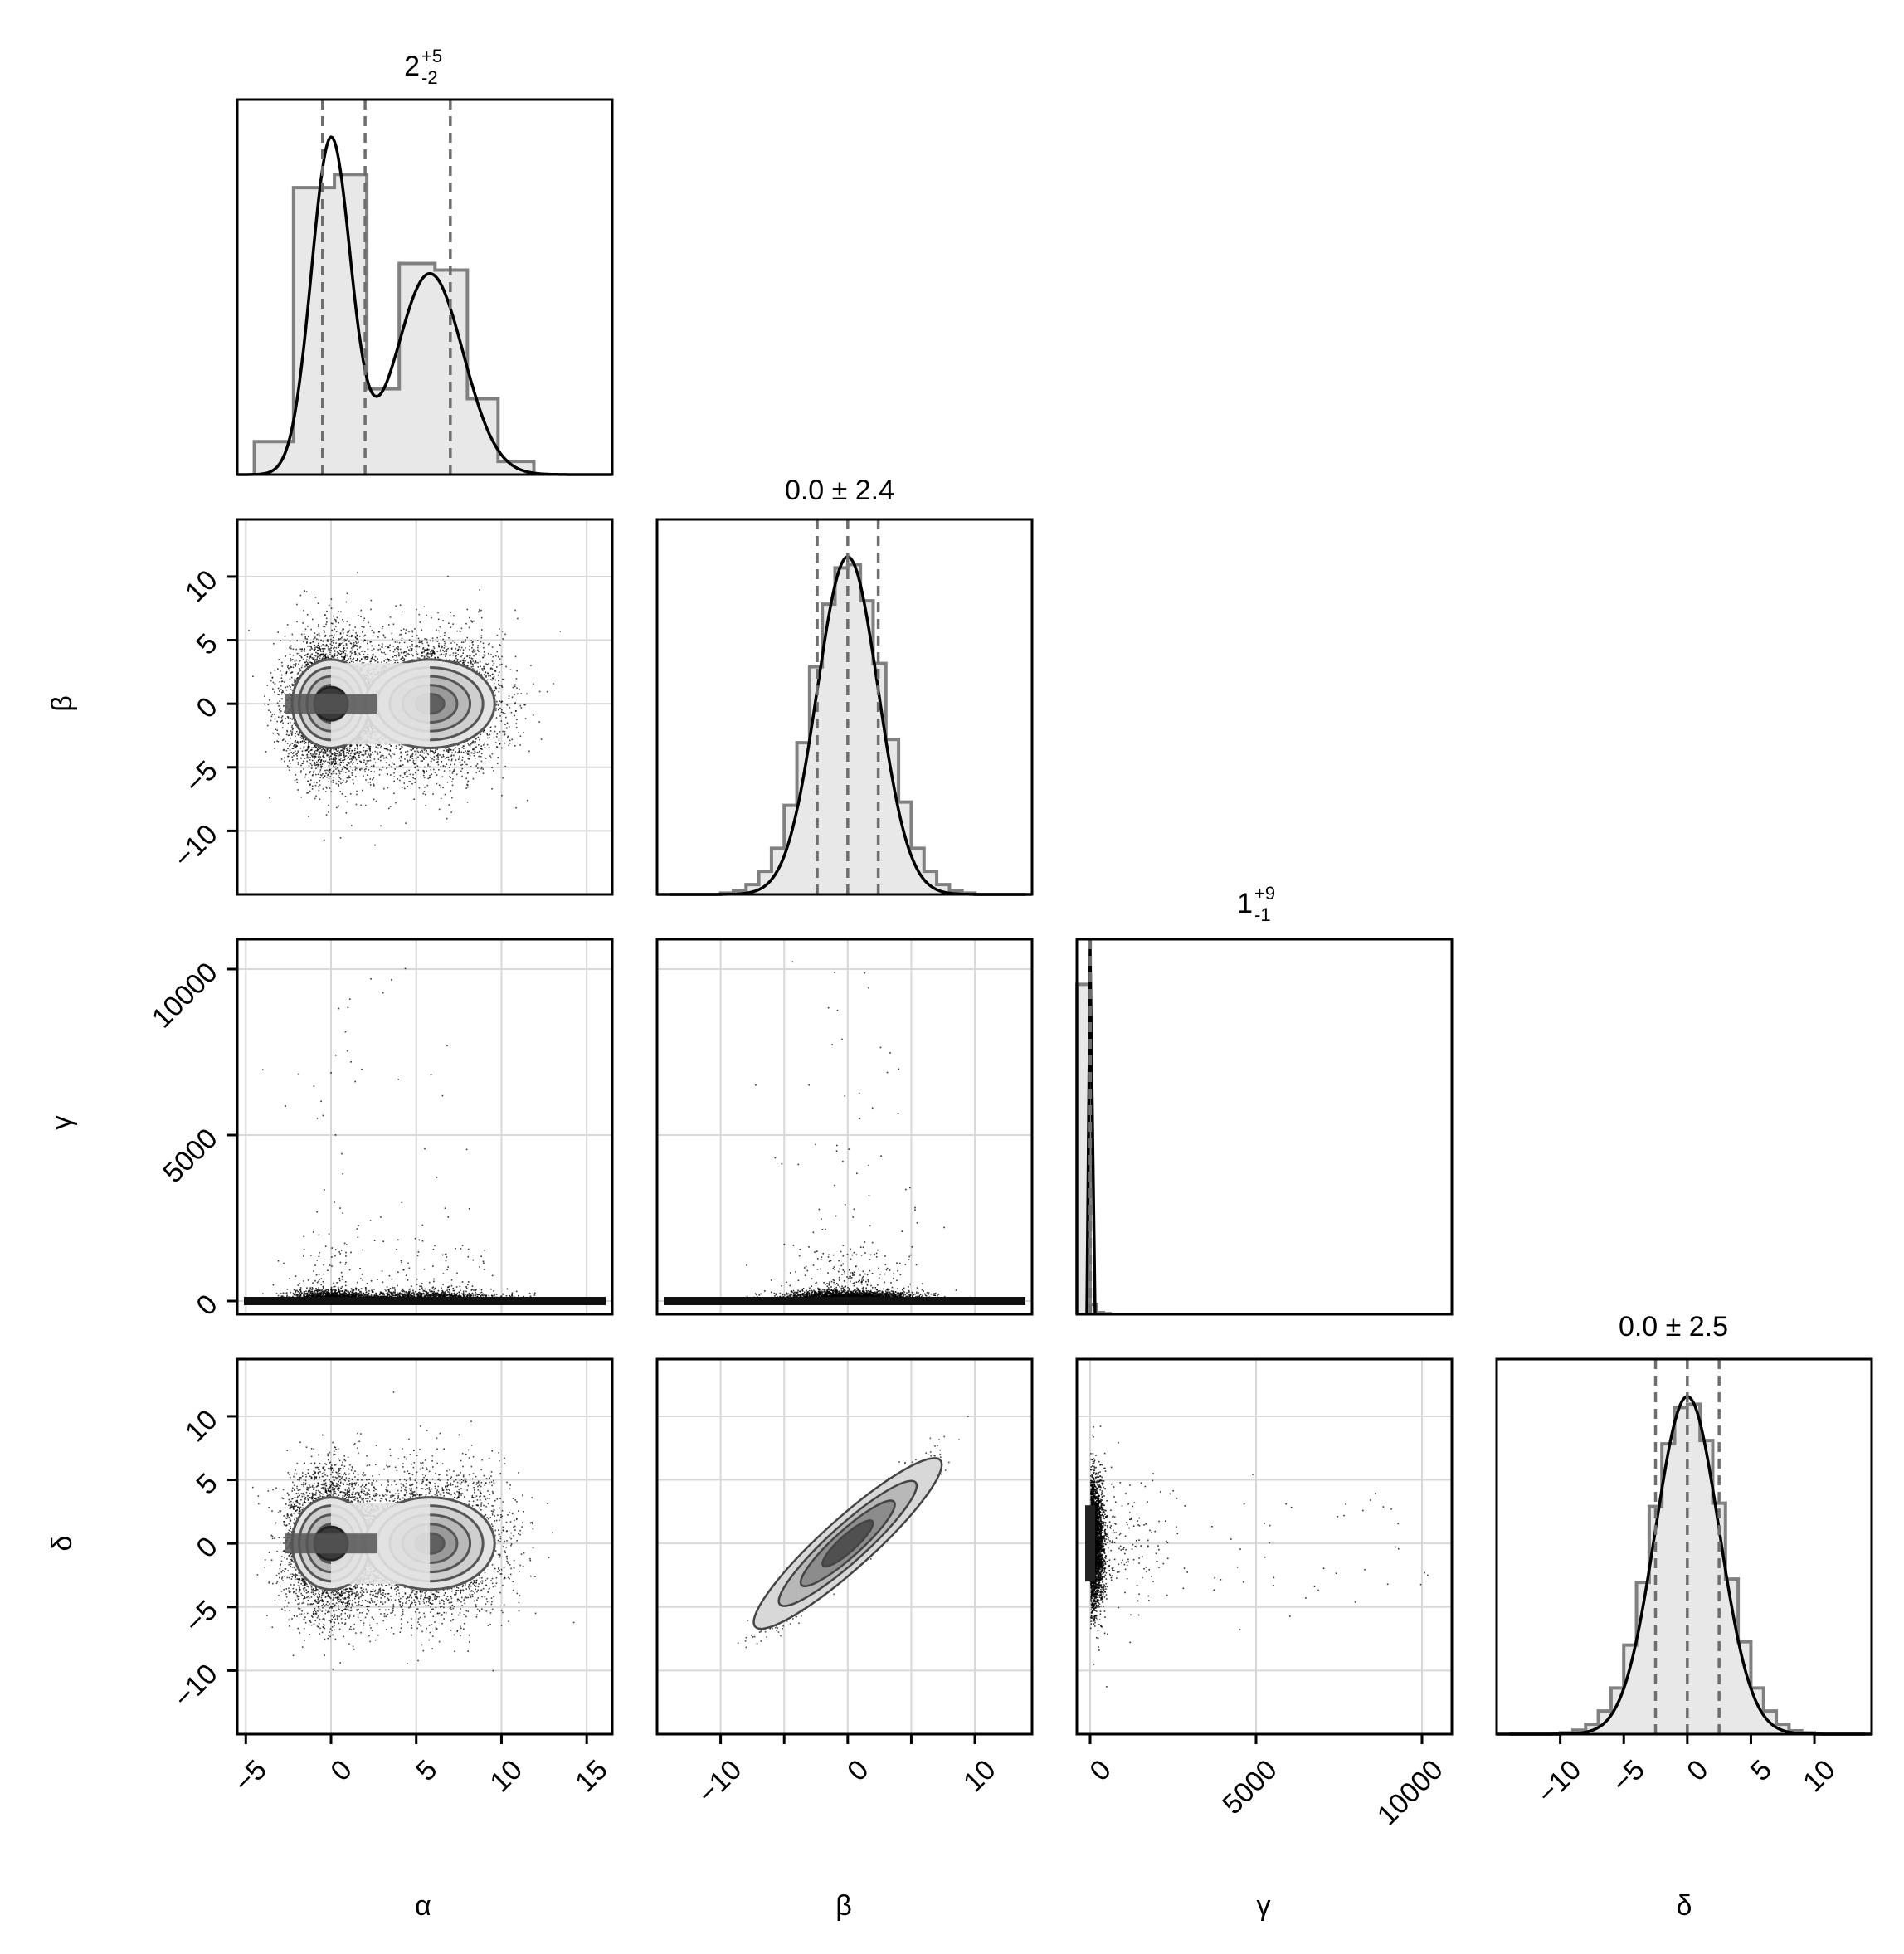  Describe the element at coordinates (429, 77) in the screenshot. I see `title-alpha-sub: -2` at that location.